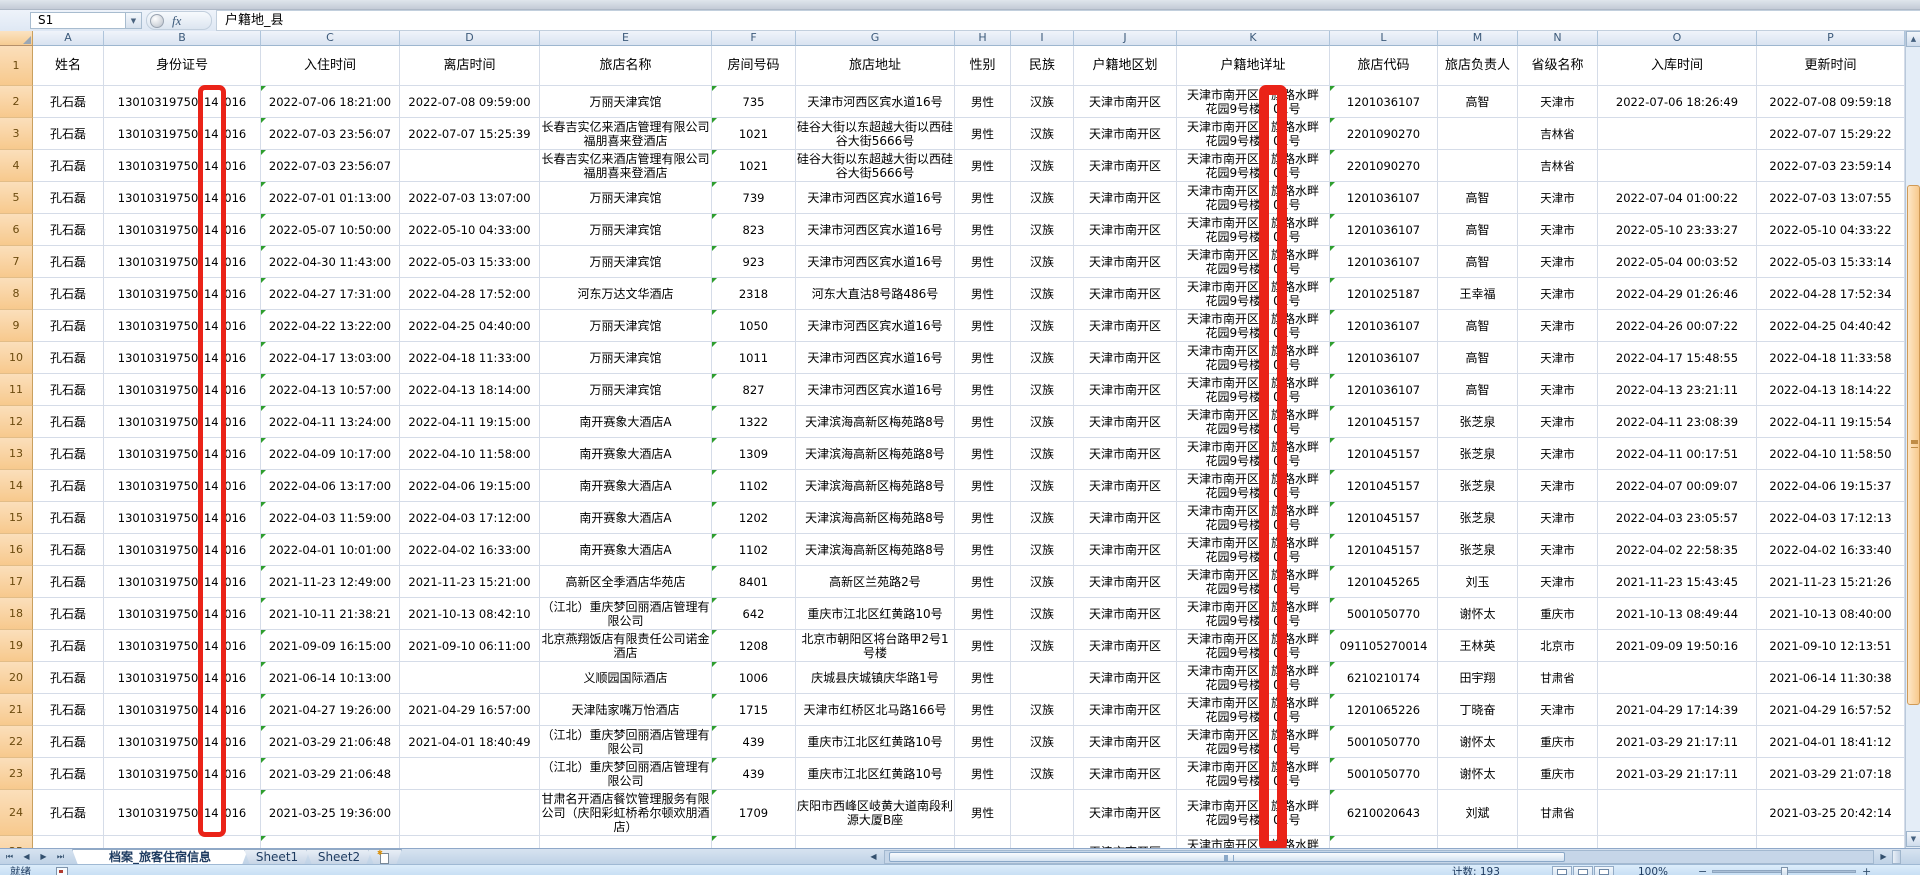 The image size is (1920, 875). I want to click on cell-P3: 2022-07-07 15:29:22, so click(1831, 134).